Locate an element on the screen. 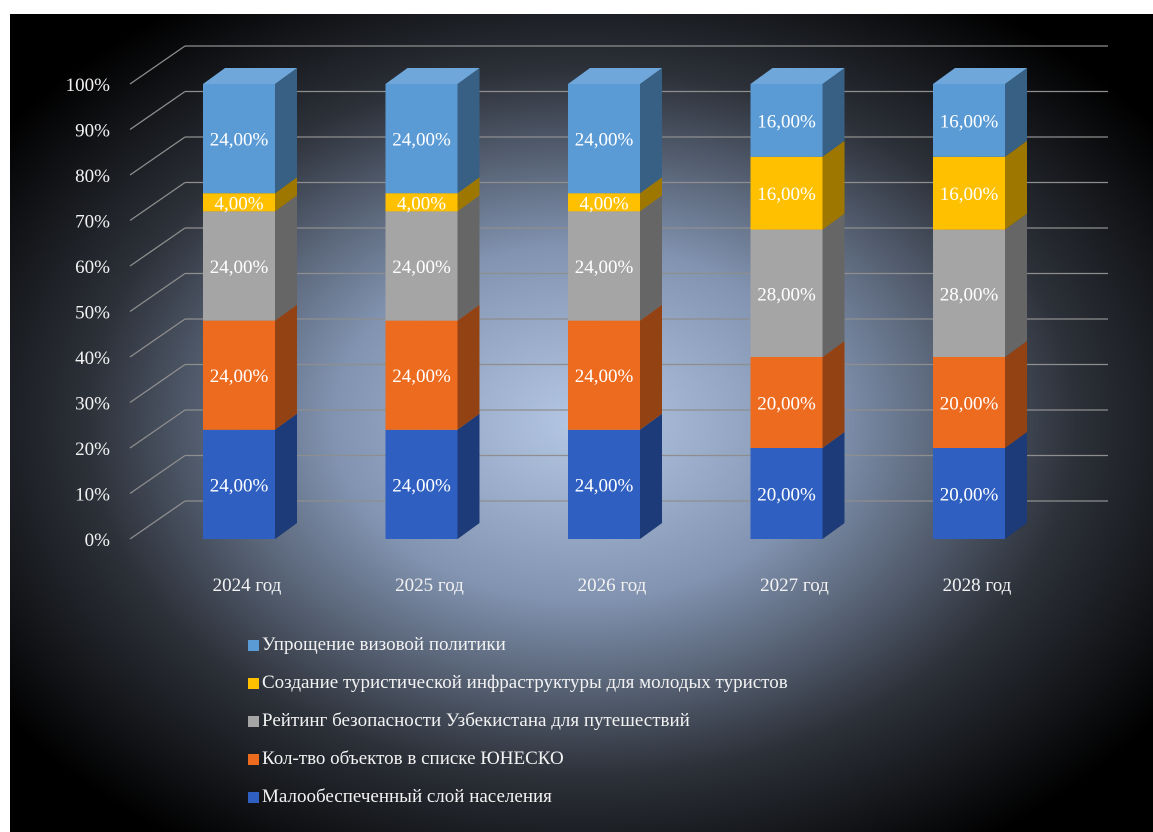 Image resolution: width=1153 pixels, height=832 pixels. y-tick-label: 20% is located at coordinates (92, 449).